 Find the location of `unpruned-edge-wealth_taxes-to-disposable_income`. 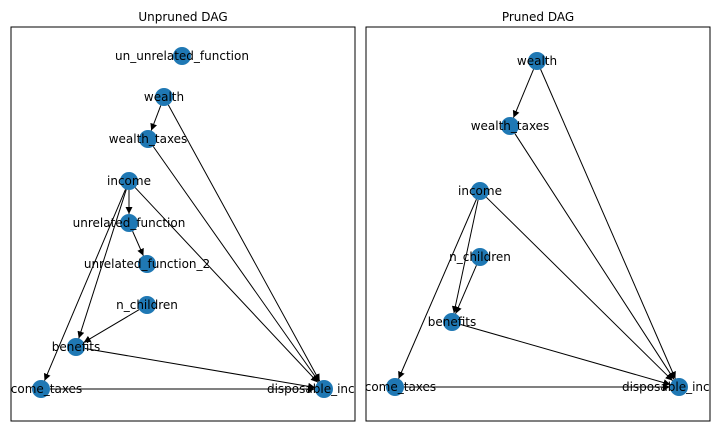

unpruned-edge-wealth_taxes-to-disposable_income is located at coordinates (236, 264).